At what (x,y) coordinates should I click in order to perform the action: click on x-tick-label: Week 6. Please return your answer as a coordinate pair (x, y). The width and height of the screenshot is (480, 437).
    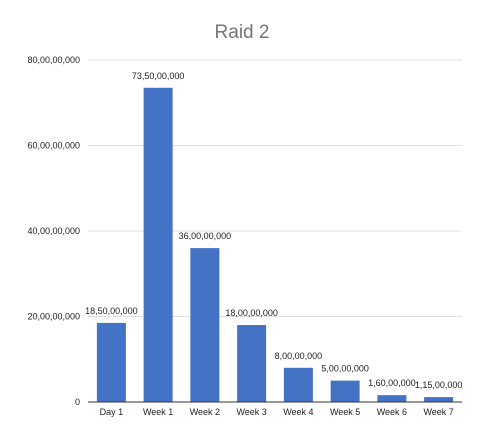
    Looking at the image, I should click on (392, 412).